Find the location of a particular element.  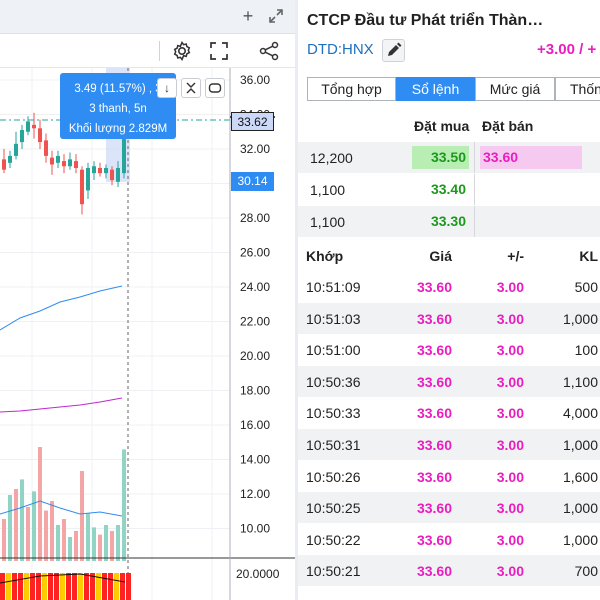

tab-so-lenh: Sổ lệnh is located at coordinates (435, 89).